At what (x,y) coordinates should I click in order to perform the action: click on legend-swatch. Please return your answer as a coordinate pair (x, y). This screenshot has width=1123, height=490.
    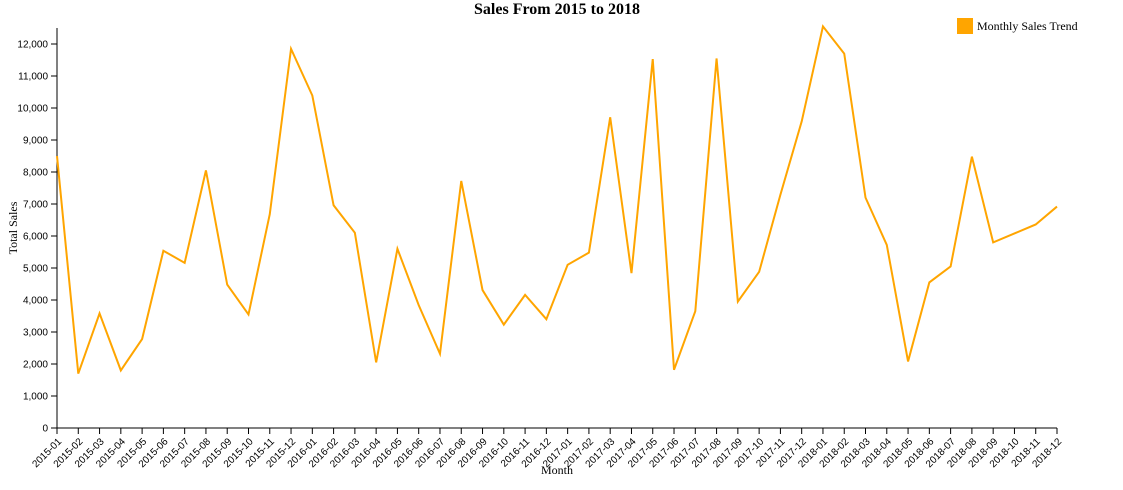
    Looking at the image, I should click on (965, 26).